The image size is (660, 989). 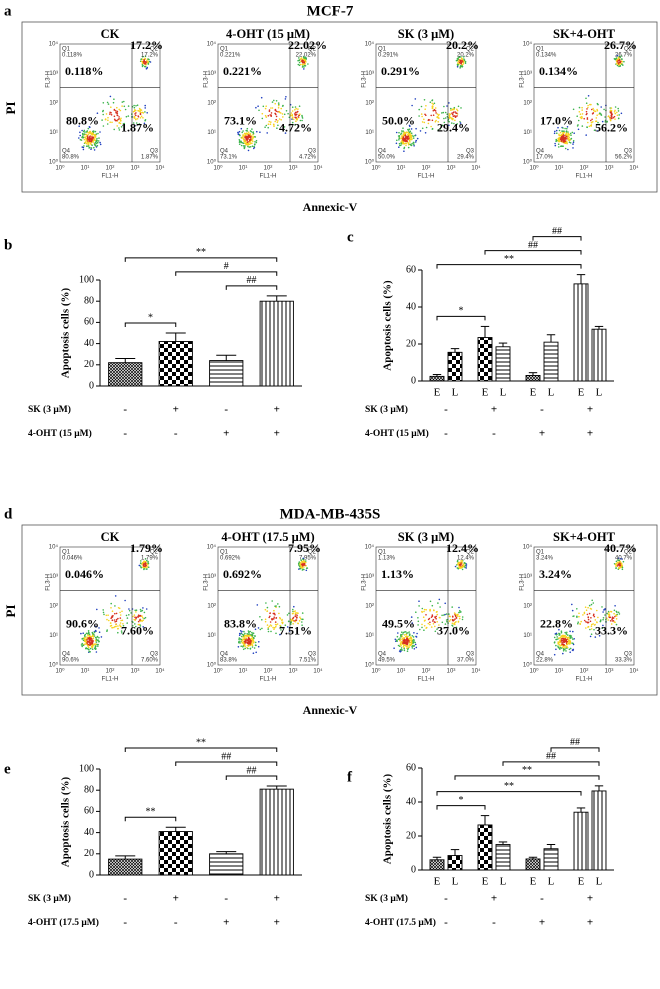 I want to click on y-tick-label: 0, so click(x=413, y=380).